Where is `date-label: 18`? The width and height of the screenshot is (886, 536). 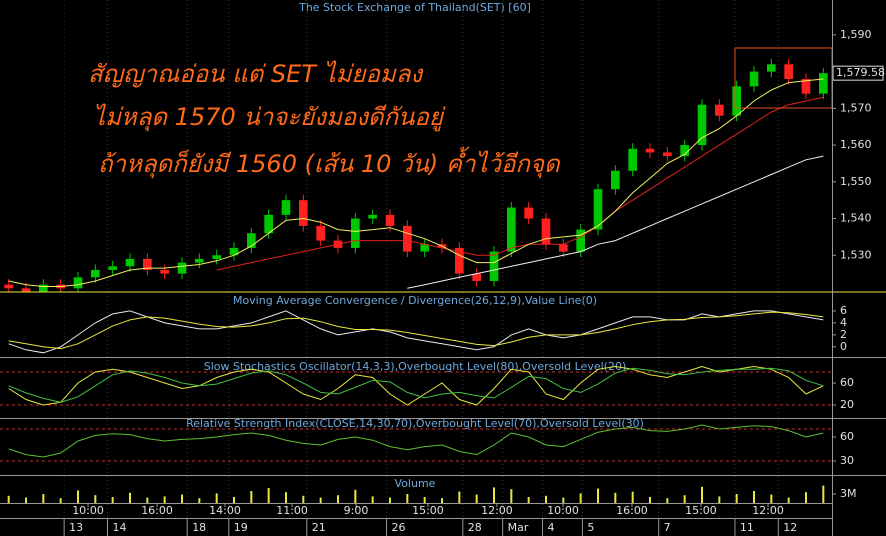
date-label: 18 is located at coordinates (199, 527).